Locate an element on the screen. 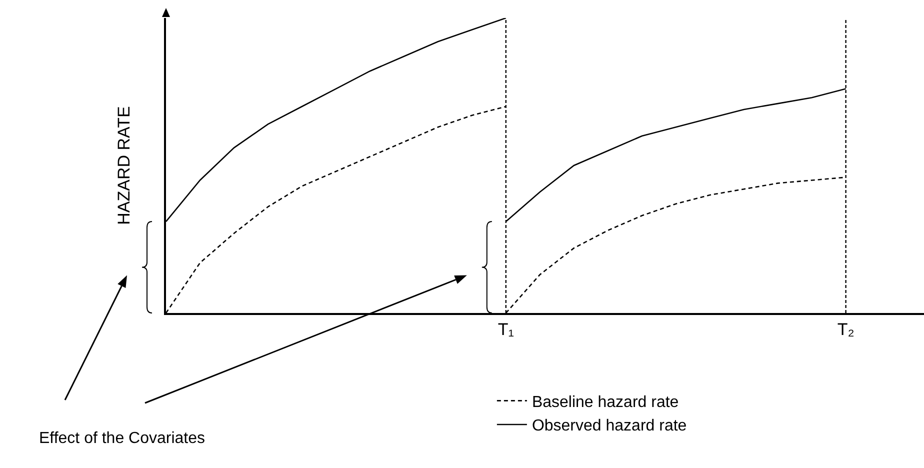 This screenshot has height=468, width=924. legend-label: Baseline hazard rate is located at coordinates (605, 402).